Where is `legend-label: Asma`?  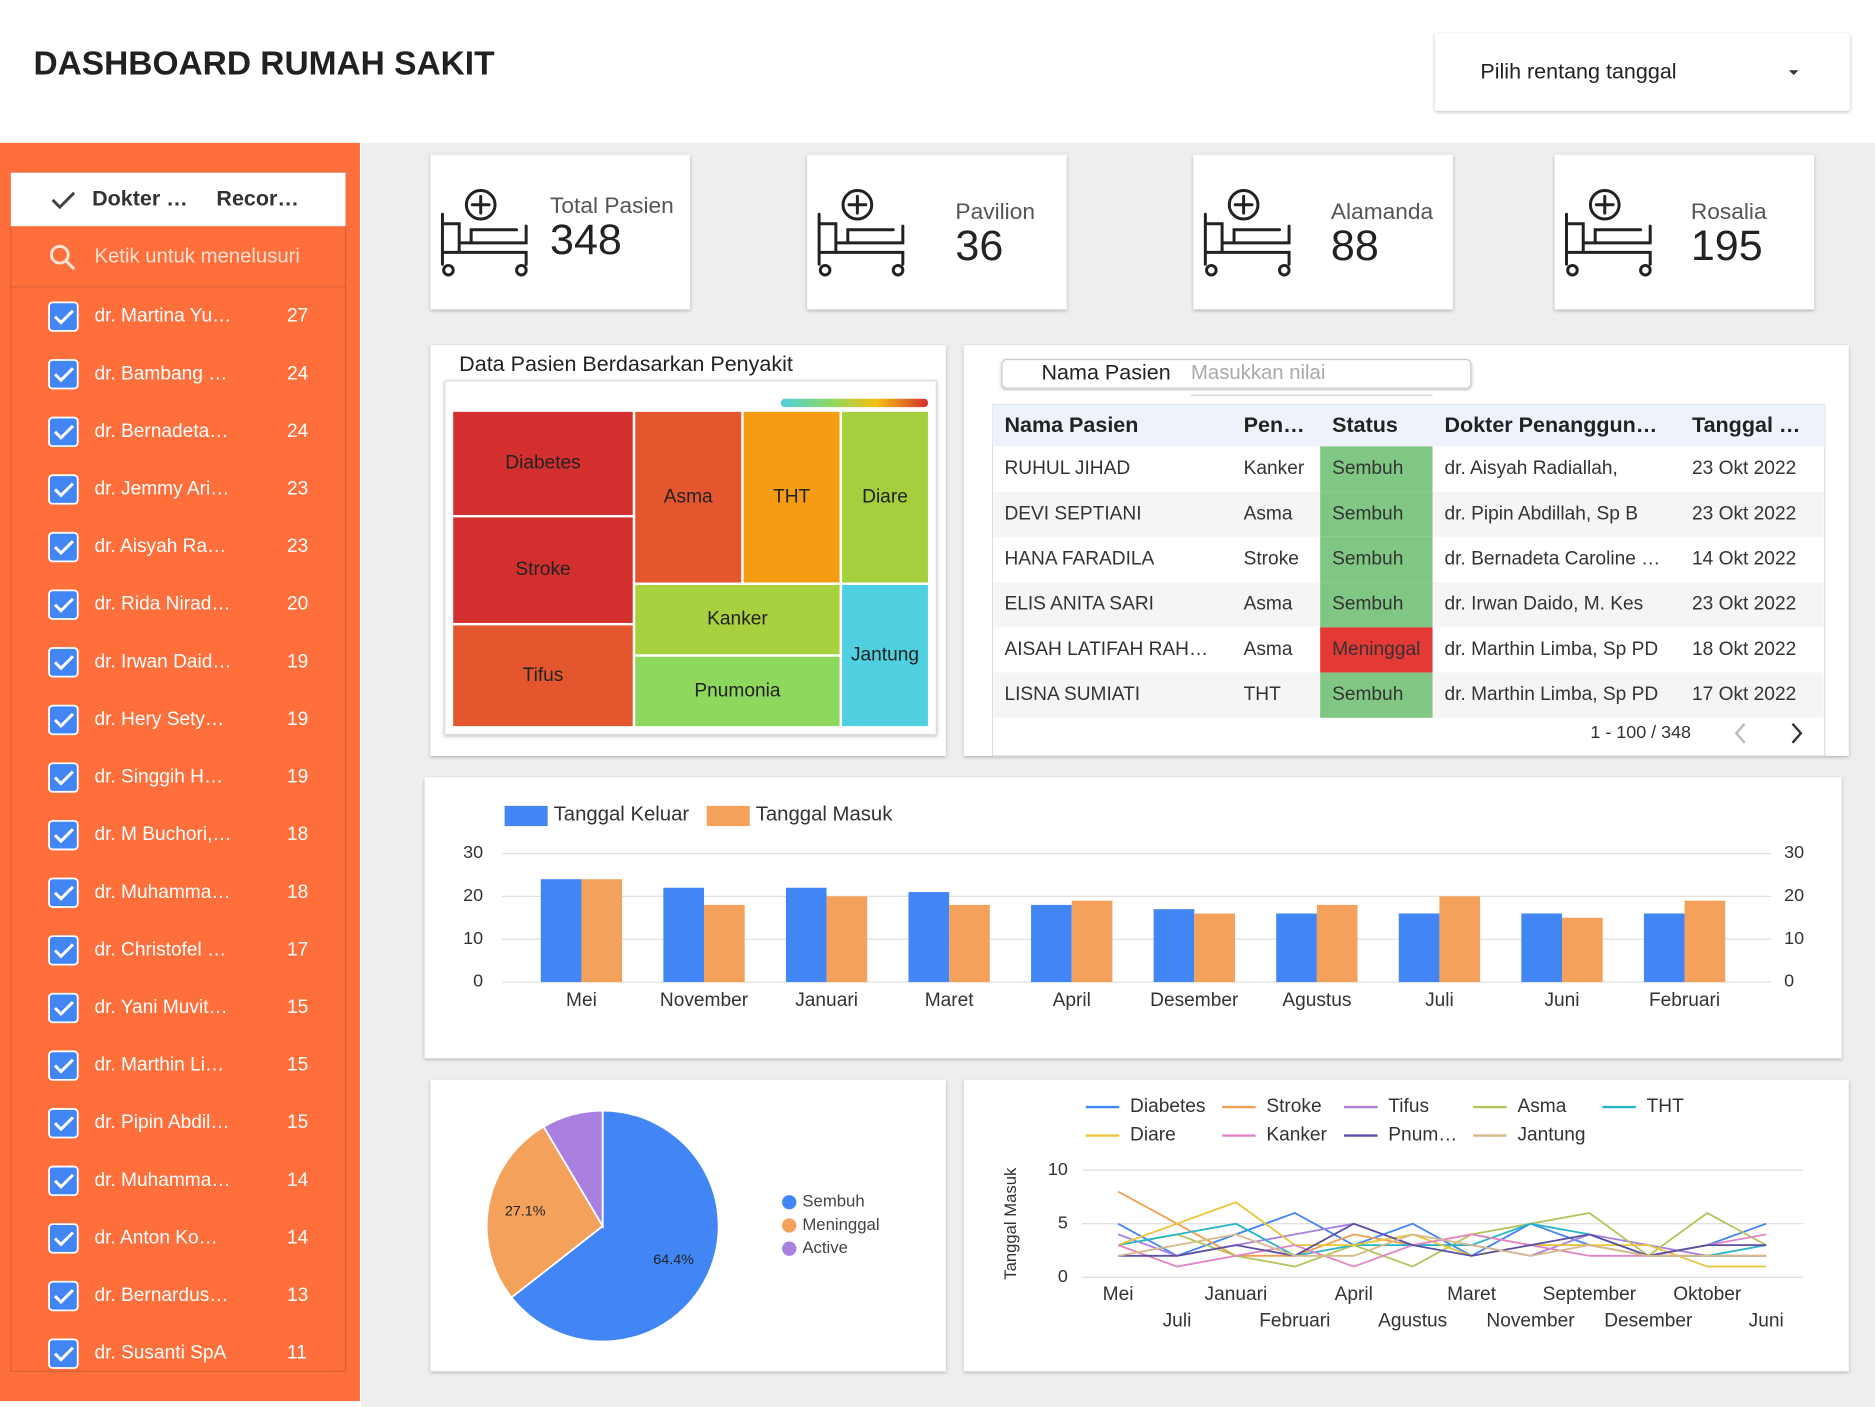 legend-label: Asma is located at coordinates (1541, 1106).